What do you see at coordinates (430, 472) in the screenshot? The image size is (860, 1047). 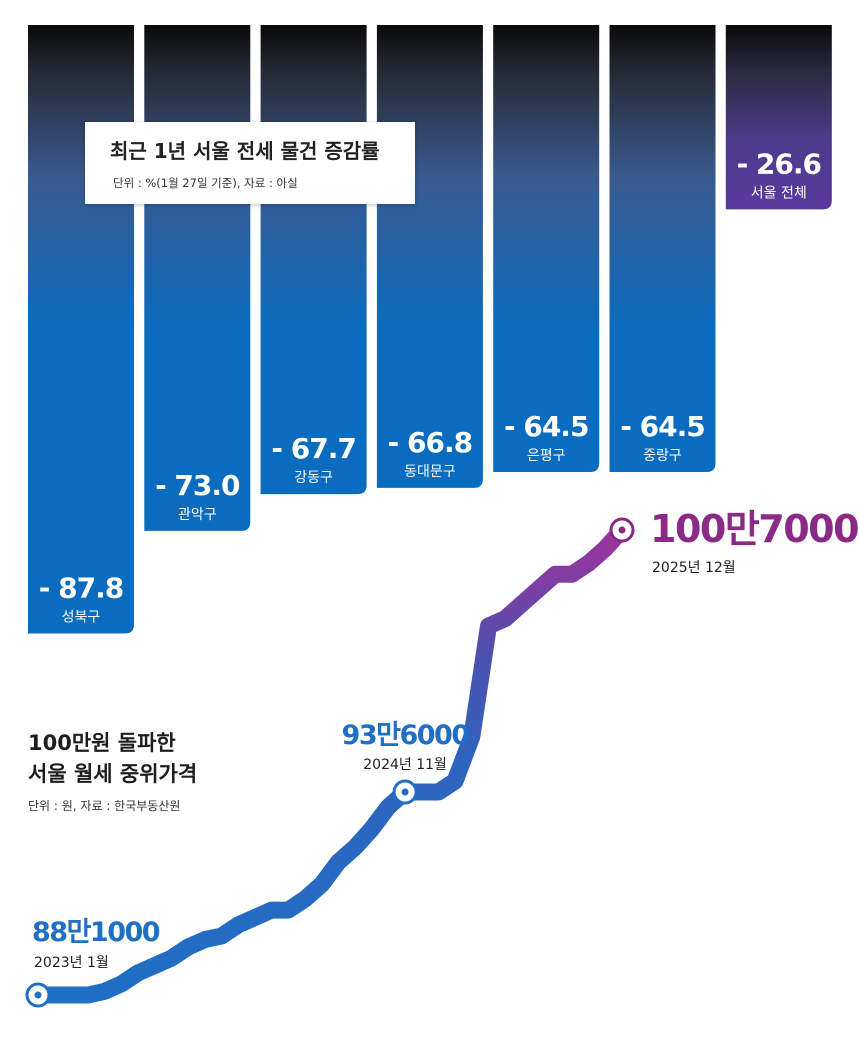 I see `bar-category-label: 동대문구` at bounding box center [430, 472].